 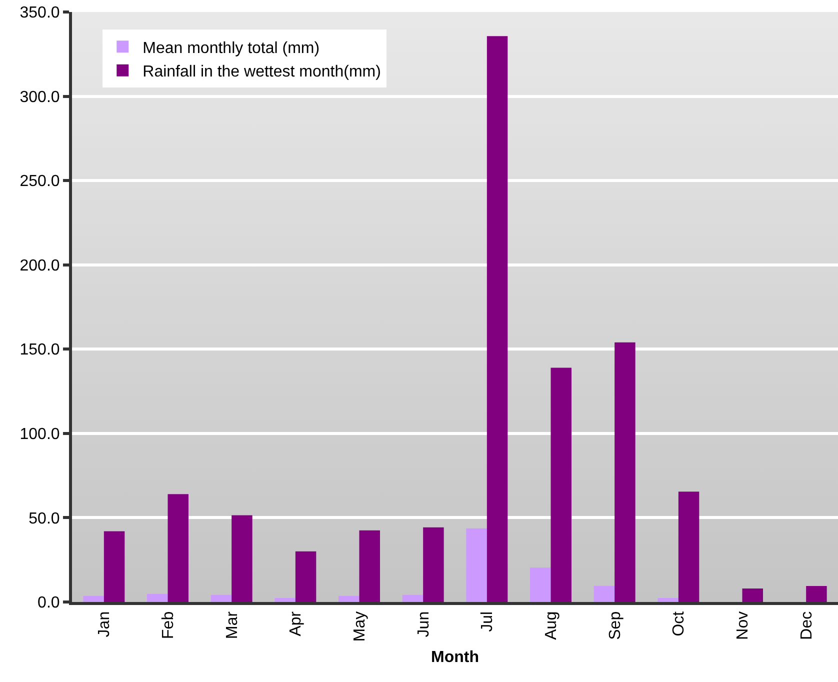 What do you see at coordinates (455, 657) in the screenshot?
I see `x-axis-title: Month` at bounding box center [455, 657].